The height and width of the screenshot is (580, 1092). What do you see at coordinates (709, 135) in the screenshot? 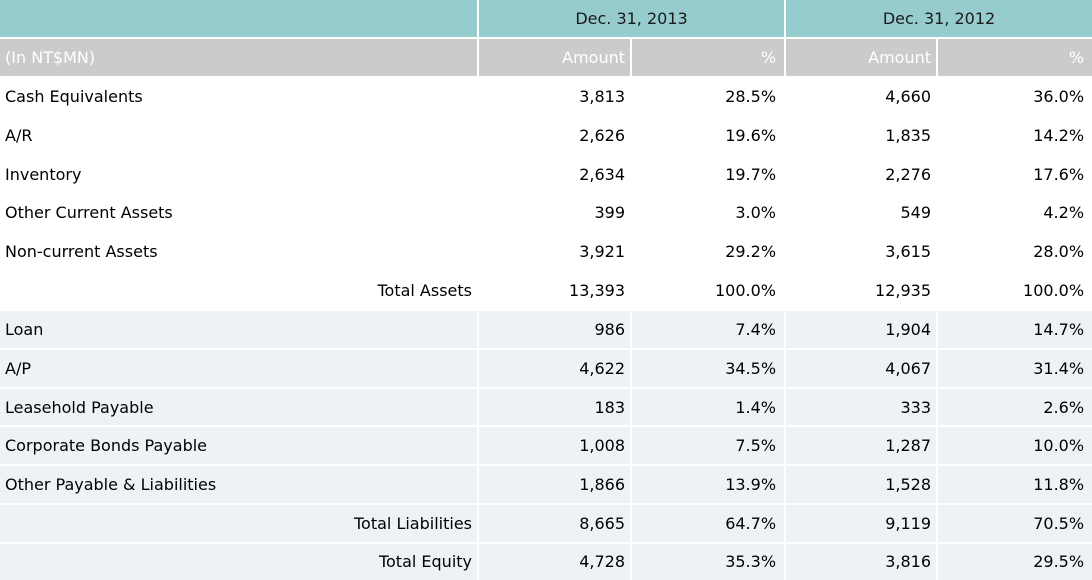
I see `percent-cell: 19.6%` at bounding box center [709, 135].